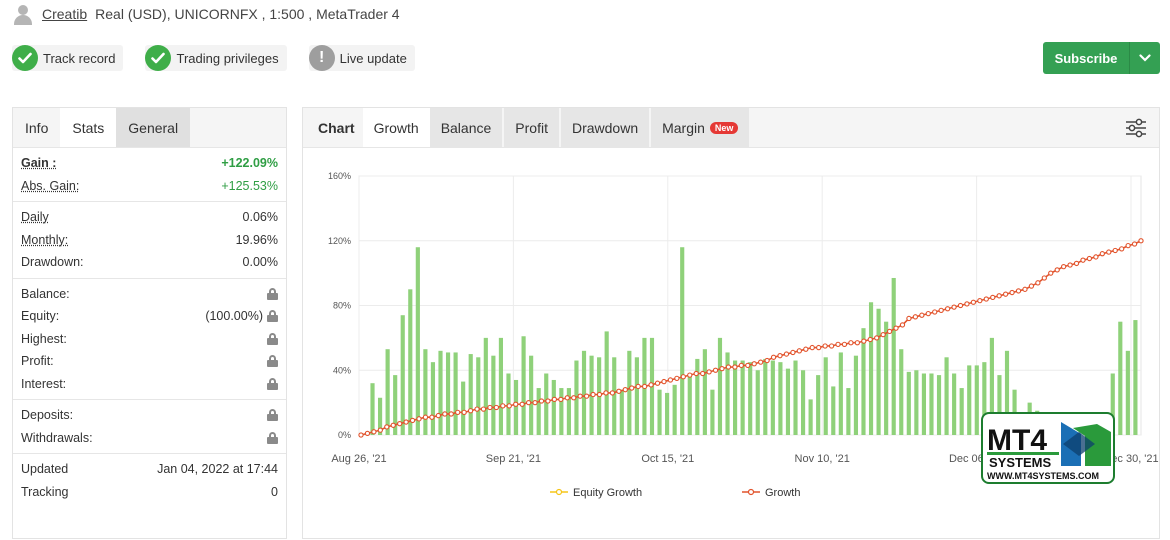  I want to click on stat-label: Interest:, so click(44, 383).